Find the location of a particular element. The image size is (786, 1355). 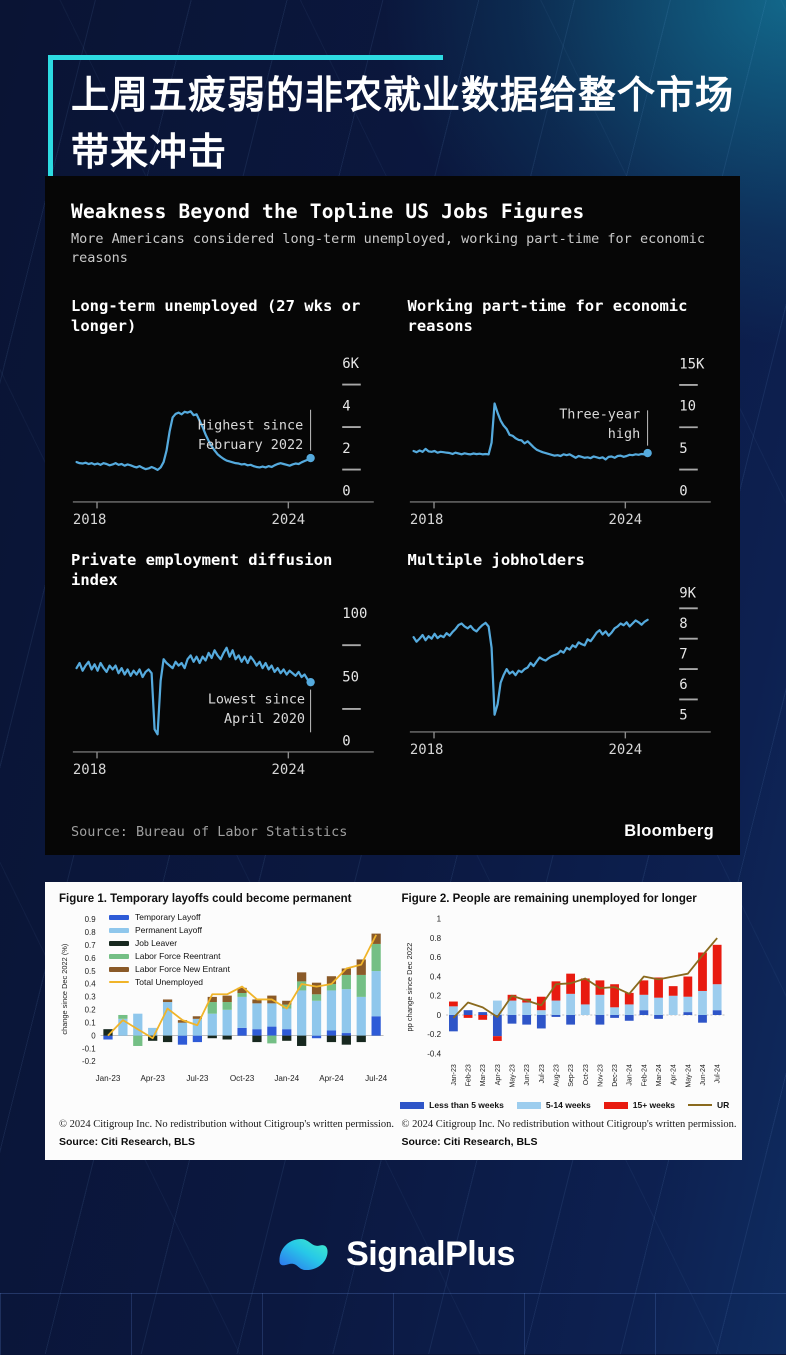

svg-text: 0.4 is located at coordinates (435, 976).